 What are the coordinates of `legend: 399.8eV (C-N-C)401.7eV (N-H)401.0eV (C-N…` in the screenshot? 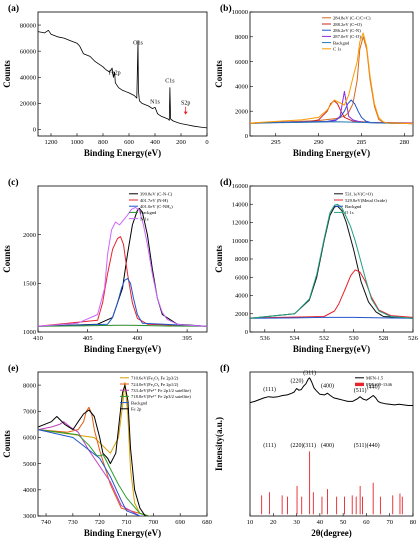 It's located at (151, 206).